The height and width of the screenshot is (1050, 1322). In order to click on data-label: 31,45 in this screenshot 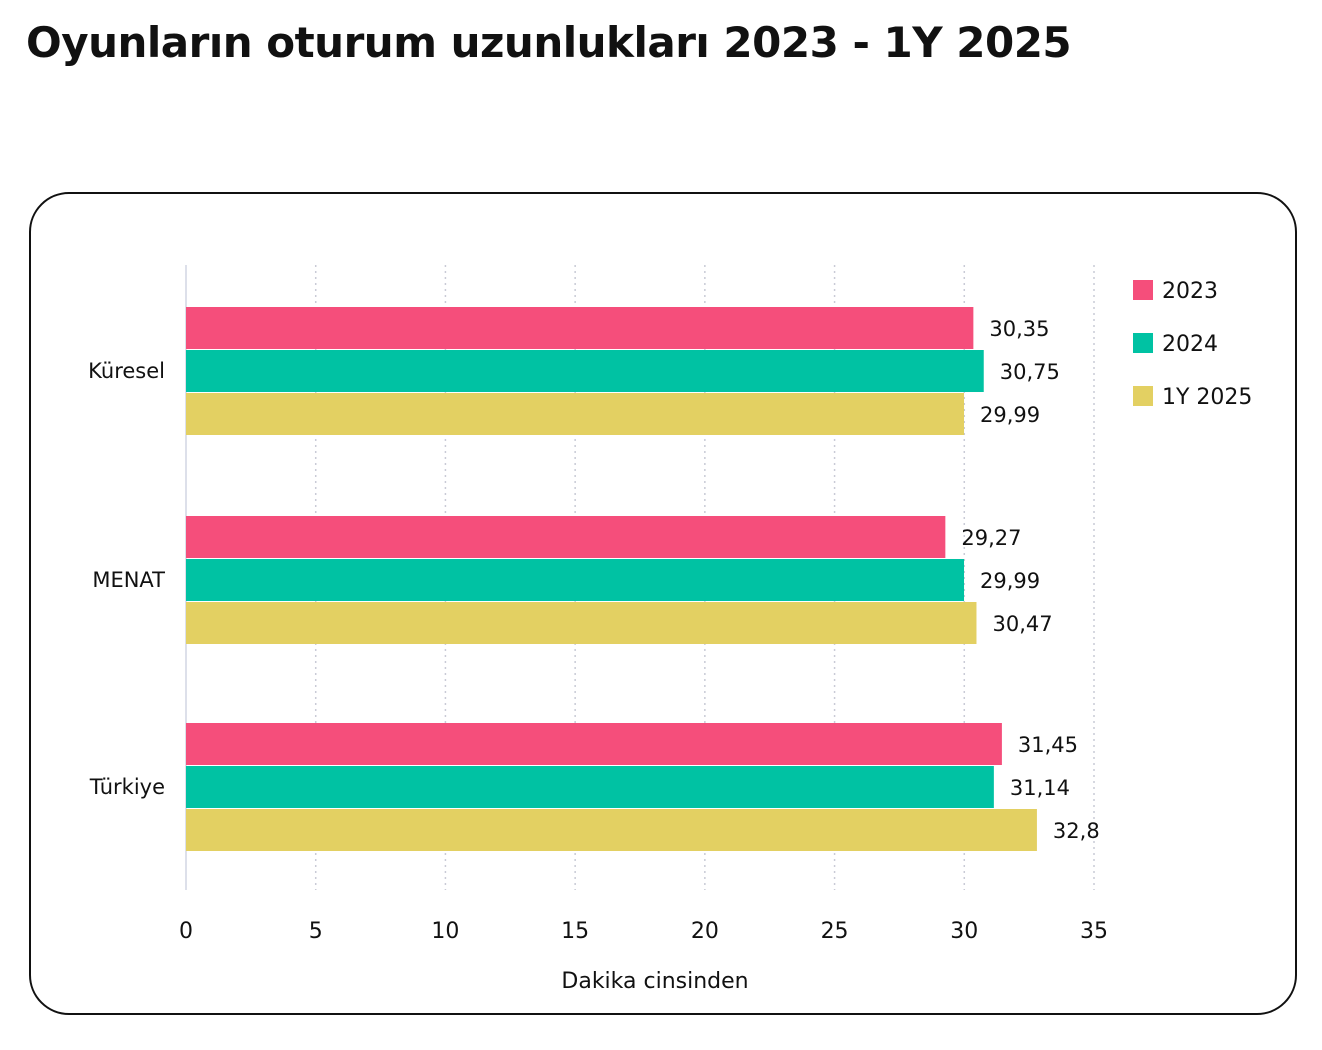, I will do `click(1048, 745)`.